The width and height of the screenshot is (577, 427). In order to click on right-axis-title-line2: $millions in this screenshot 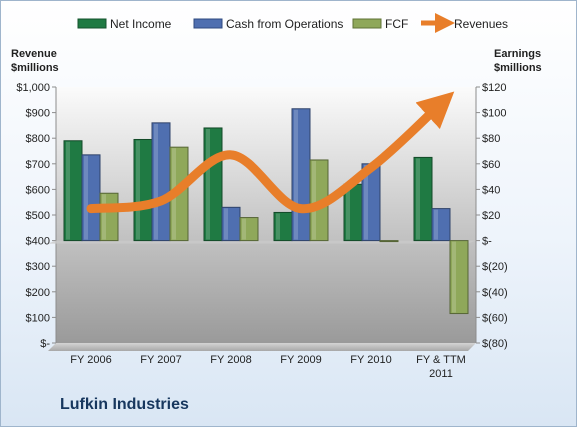, I will do `click(518, 68)`.